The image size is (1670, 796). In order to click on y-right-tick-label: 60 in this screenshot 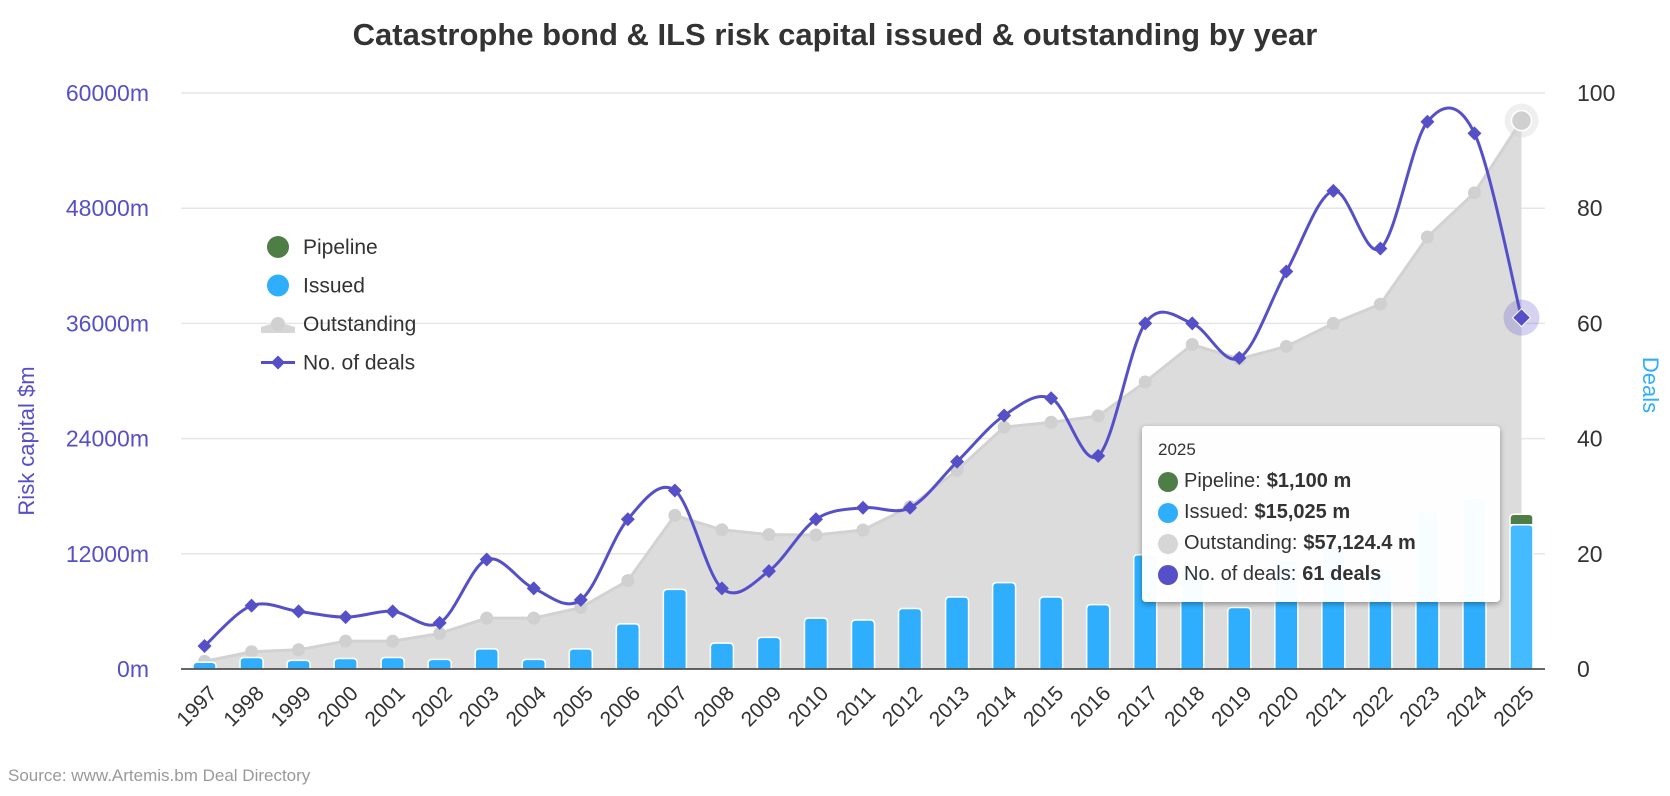, I will do `click(1590, 323)`.